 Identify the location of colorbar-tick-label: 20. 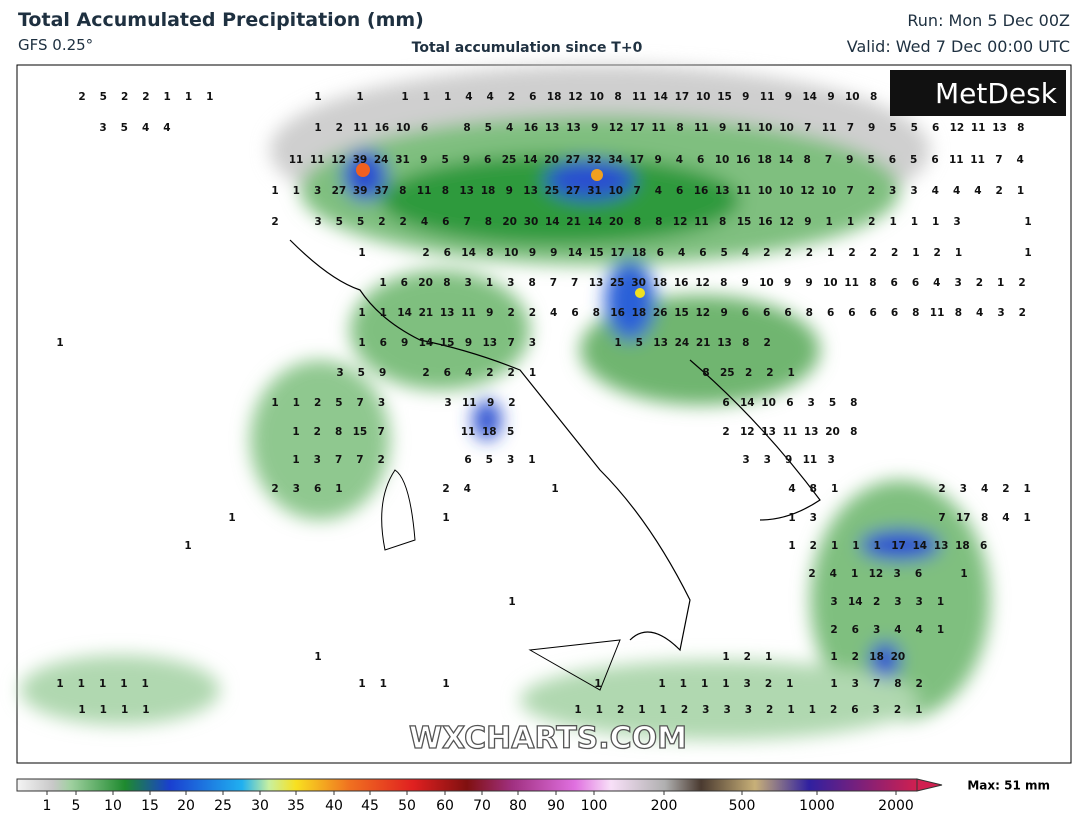
(186, 806).